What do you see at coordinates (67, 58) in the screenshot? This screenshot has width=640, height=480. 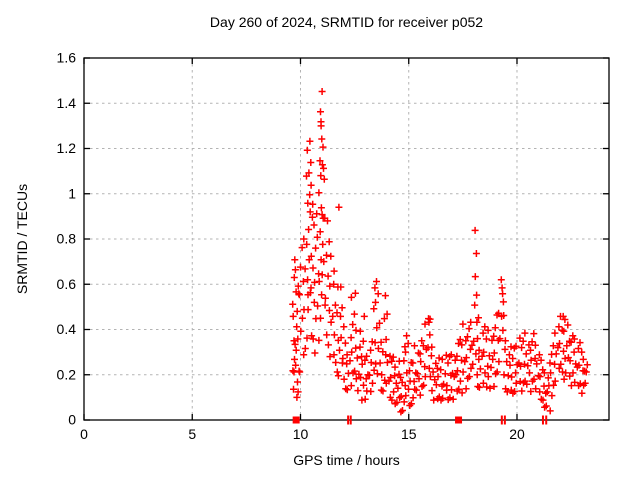 I see `y-tick-label: 1.6` at bounding box center [67, 58].